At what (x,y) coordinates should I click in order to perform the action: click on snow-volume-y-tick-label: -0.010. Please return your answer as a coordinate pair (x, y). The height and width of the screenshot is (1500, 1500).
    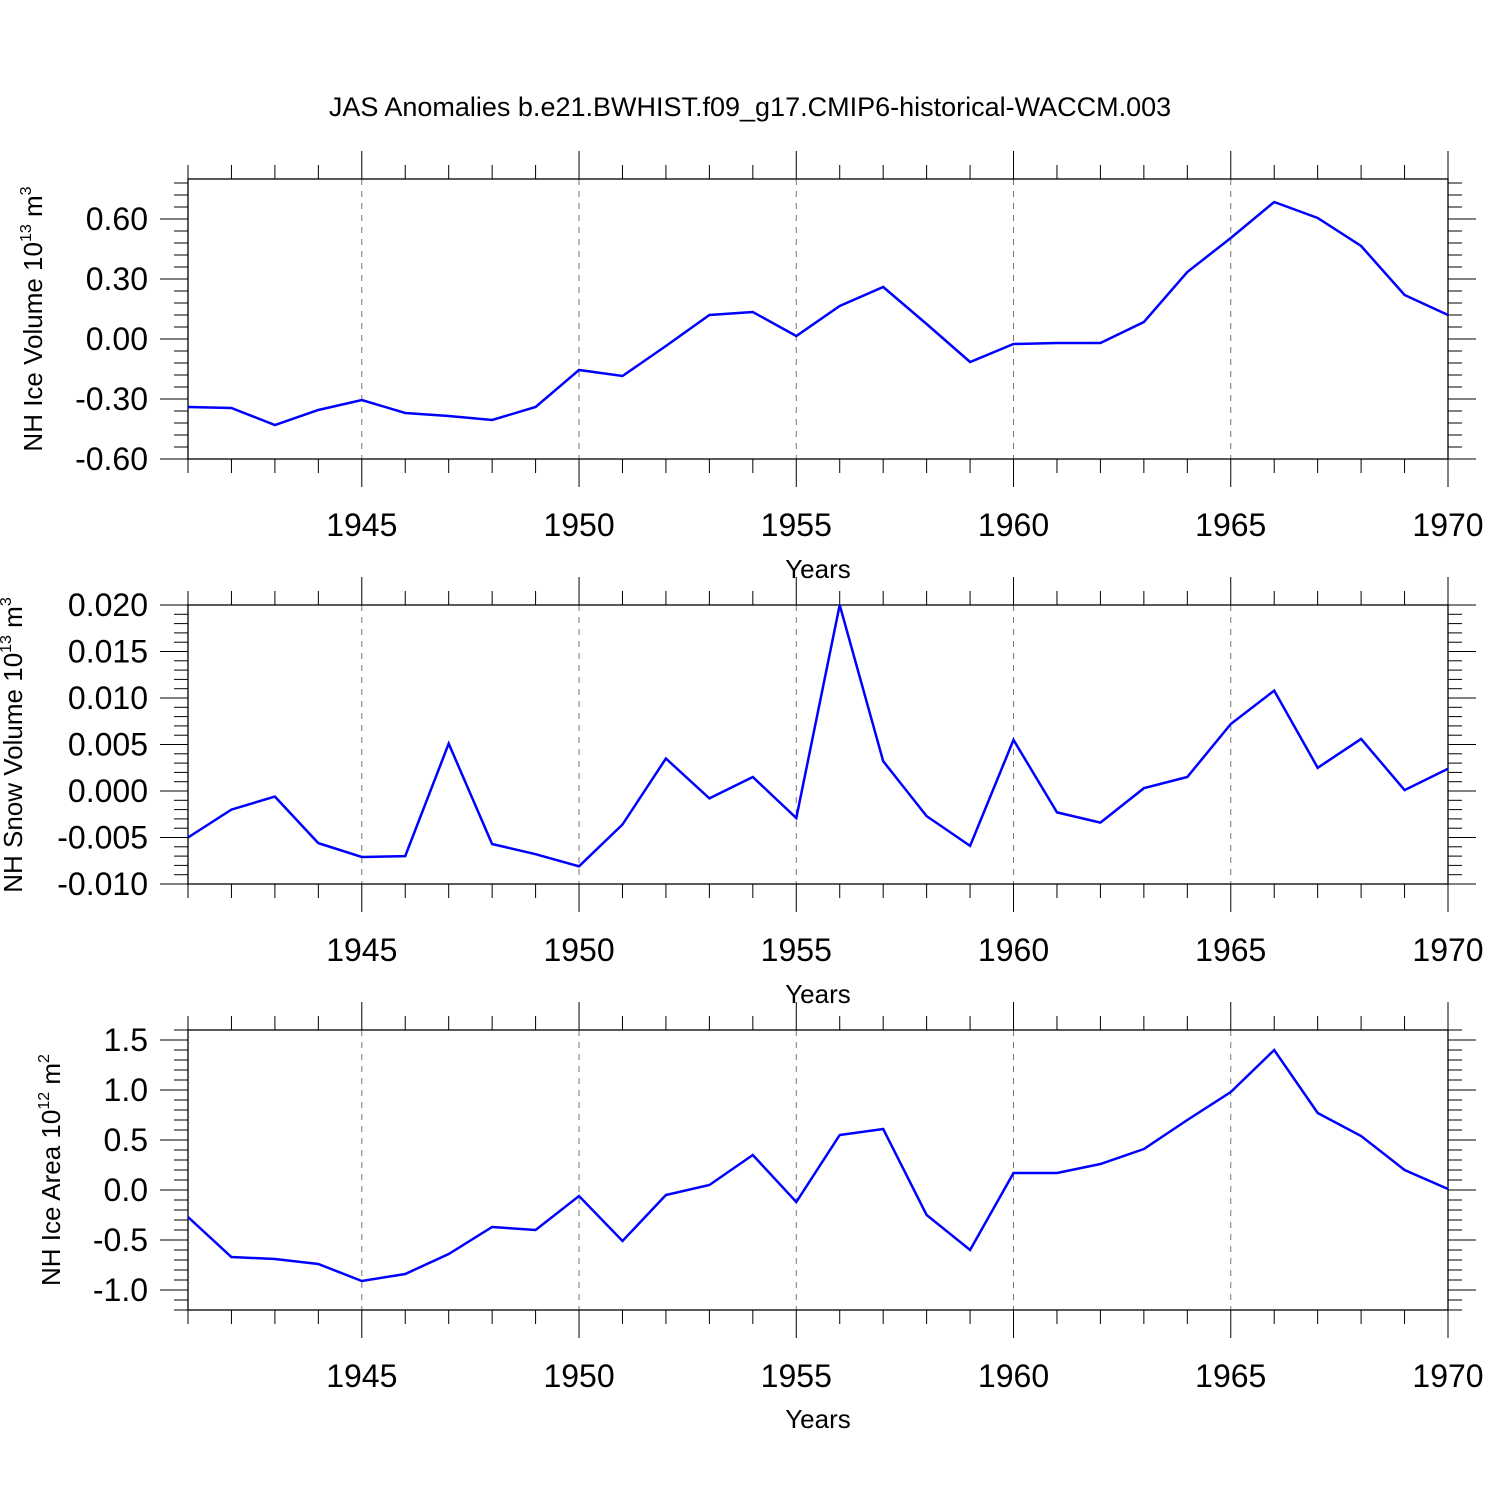
    Looking at the image, I should click on (102, 884).